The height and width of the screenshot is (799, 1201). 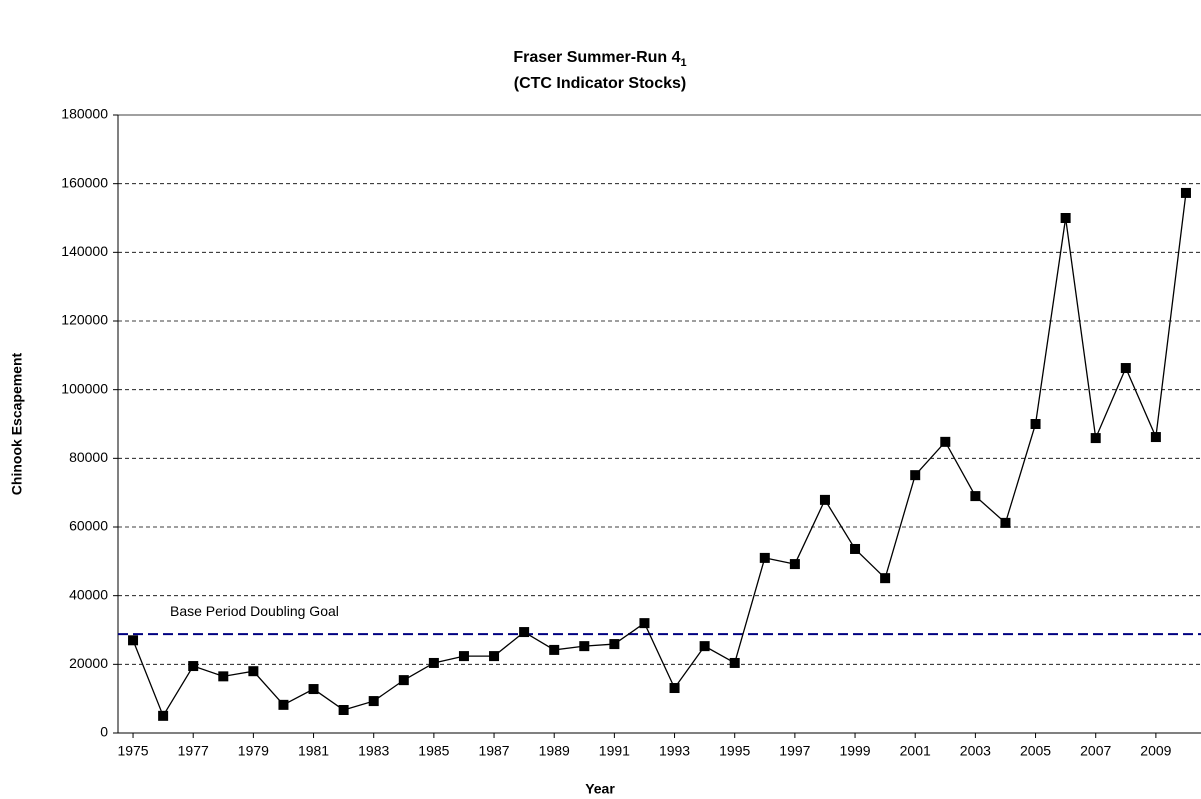 I want to click on x-tick-label: 1993, so click(x=674, y=751).